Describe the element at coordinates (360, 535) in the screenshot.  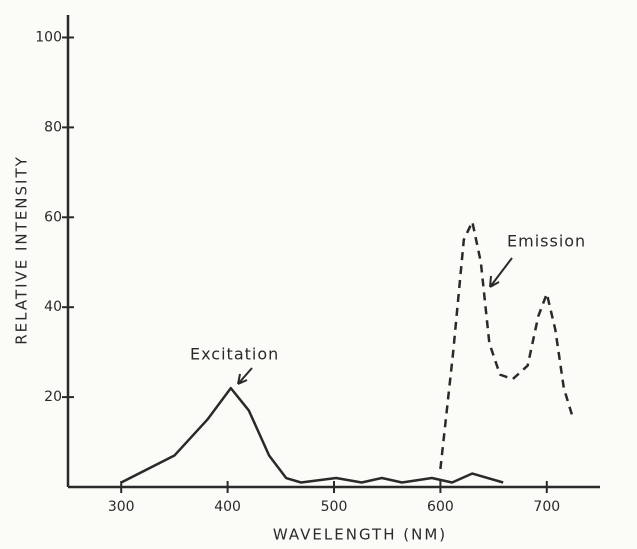
I see `x-axis-label: WAVELENGTH (NM)` at that location.